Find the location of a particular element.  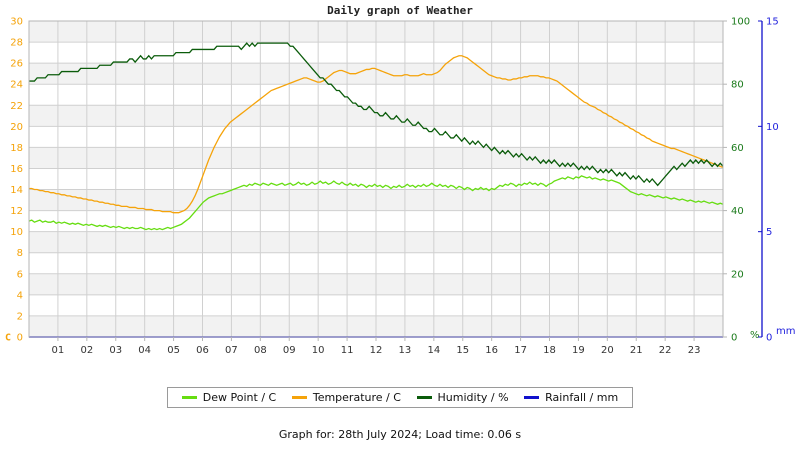

legend-item-dew-point: Dew Point / C is located at coordinates (229, 397).